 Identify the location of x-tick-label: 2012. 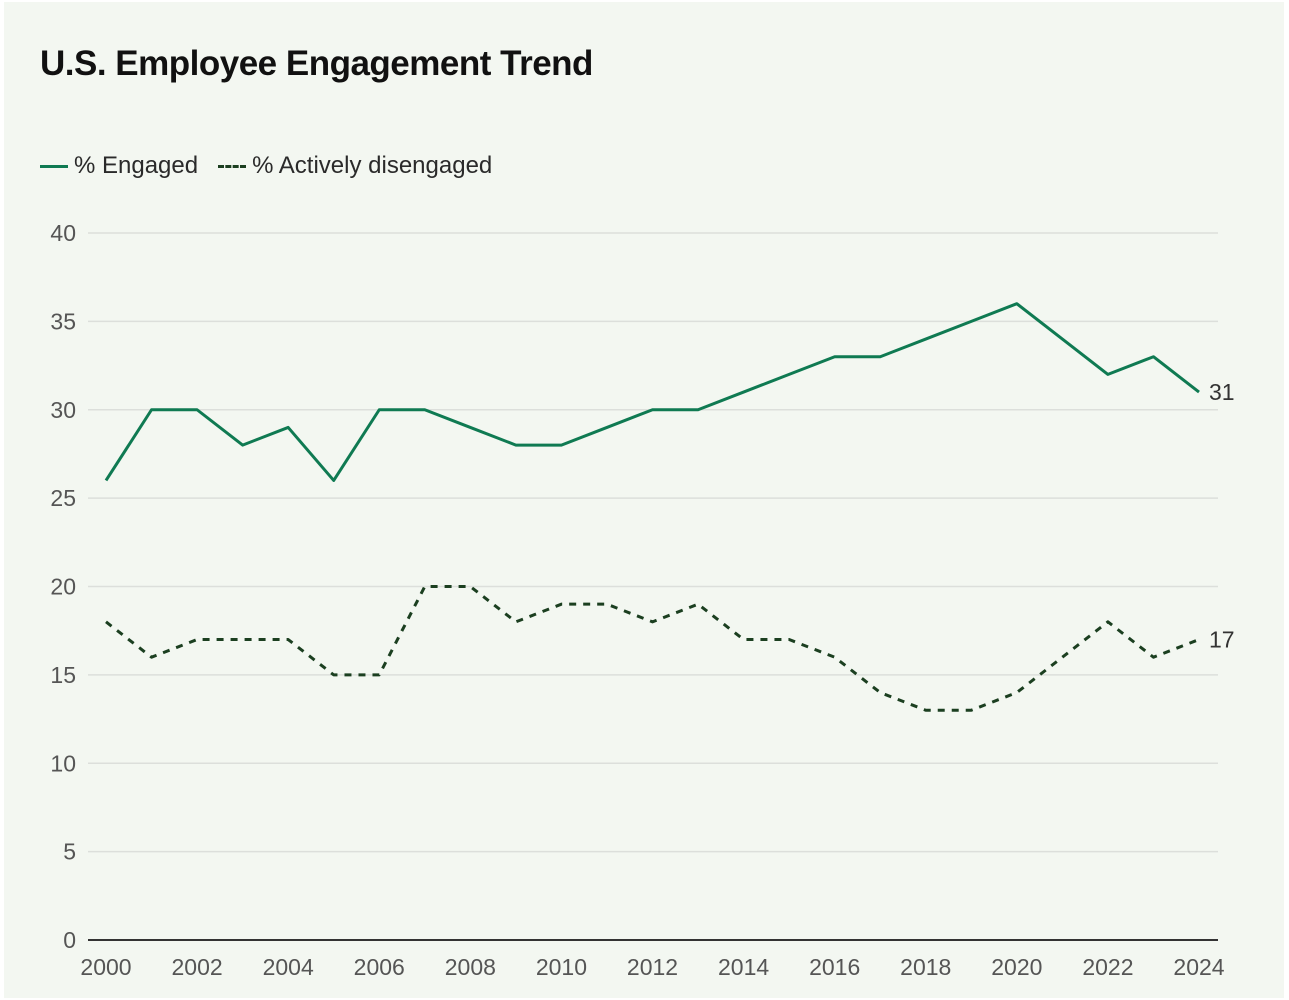
(652, 967).